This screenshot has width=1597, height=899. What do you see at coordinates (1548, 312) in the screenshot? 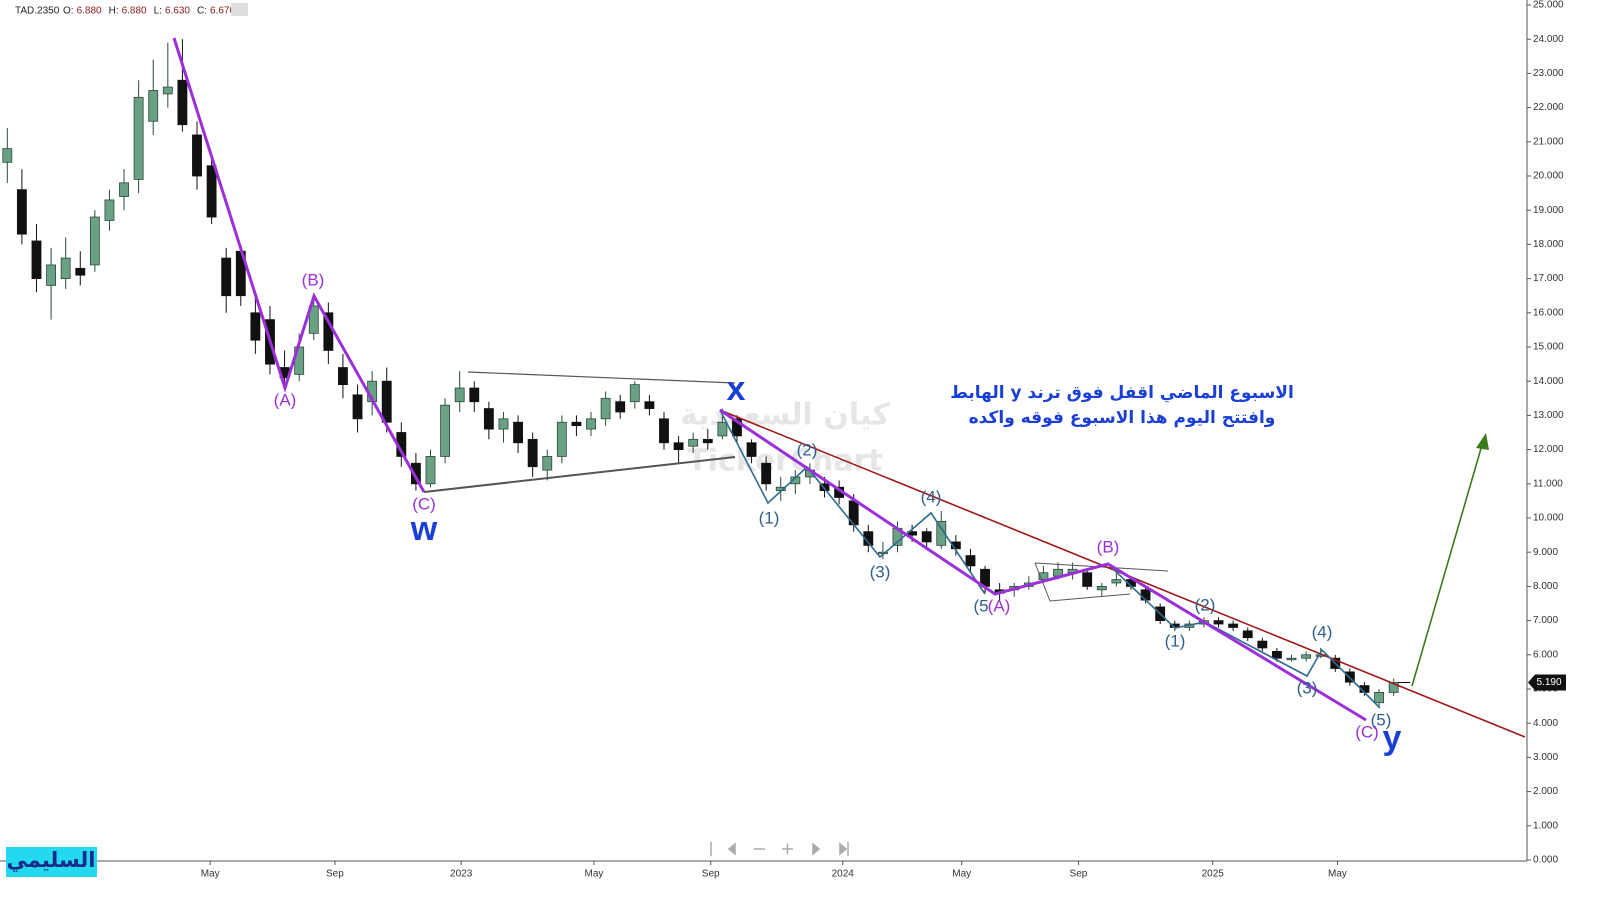
I see `y-tick-label: 16.000` at bounding box center [1548, 312].